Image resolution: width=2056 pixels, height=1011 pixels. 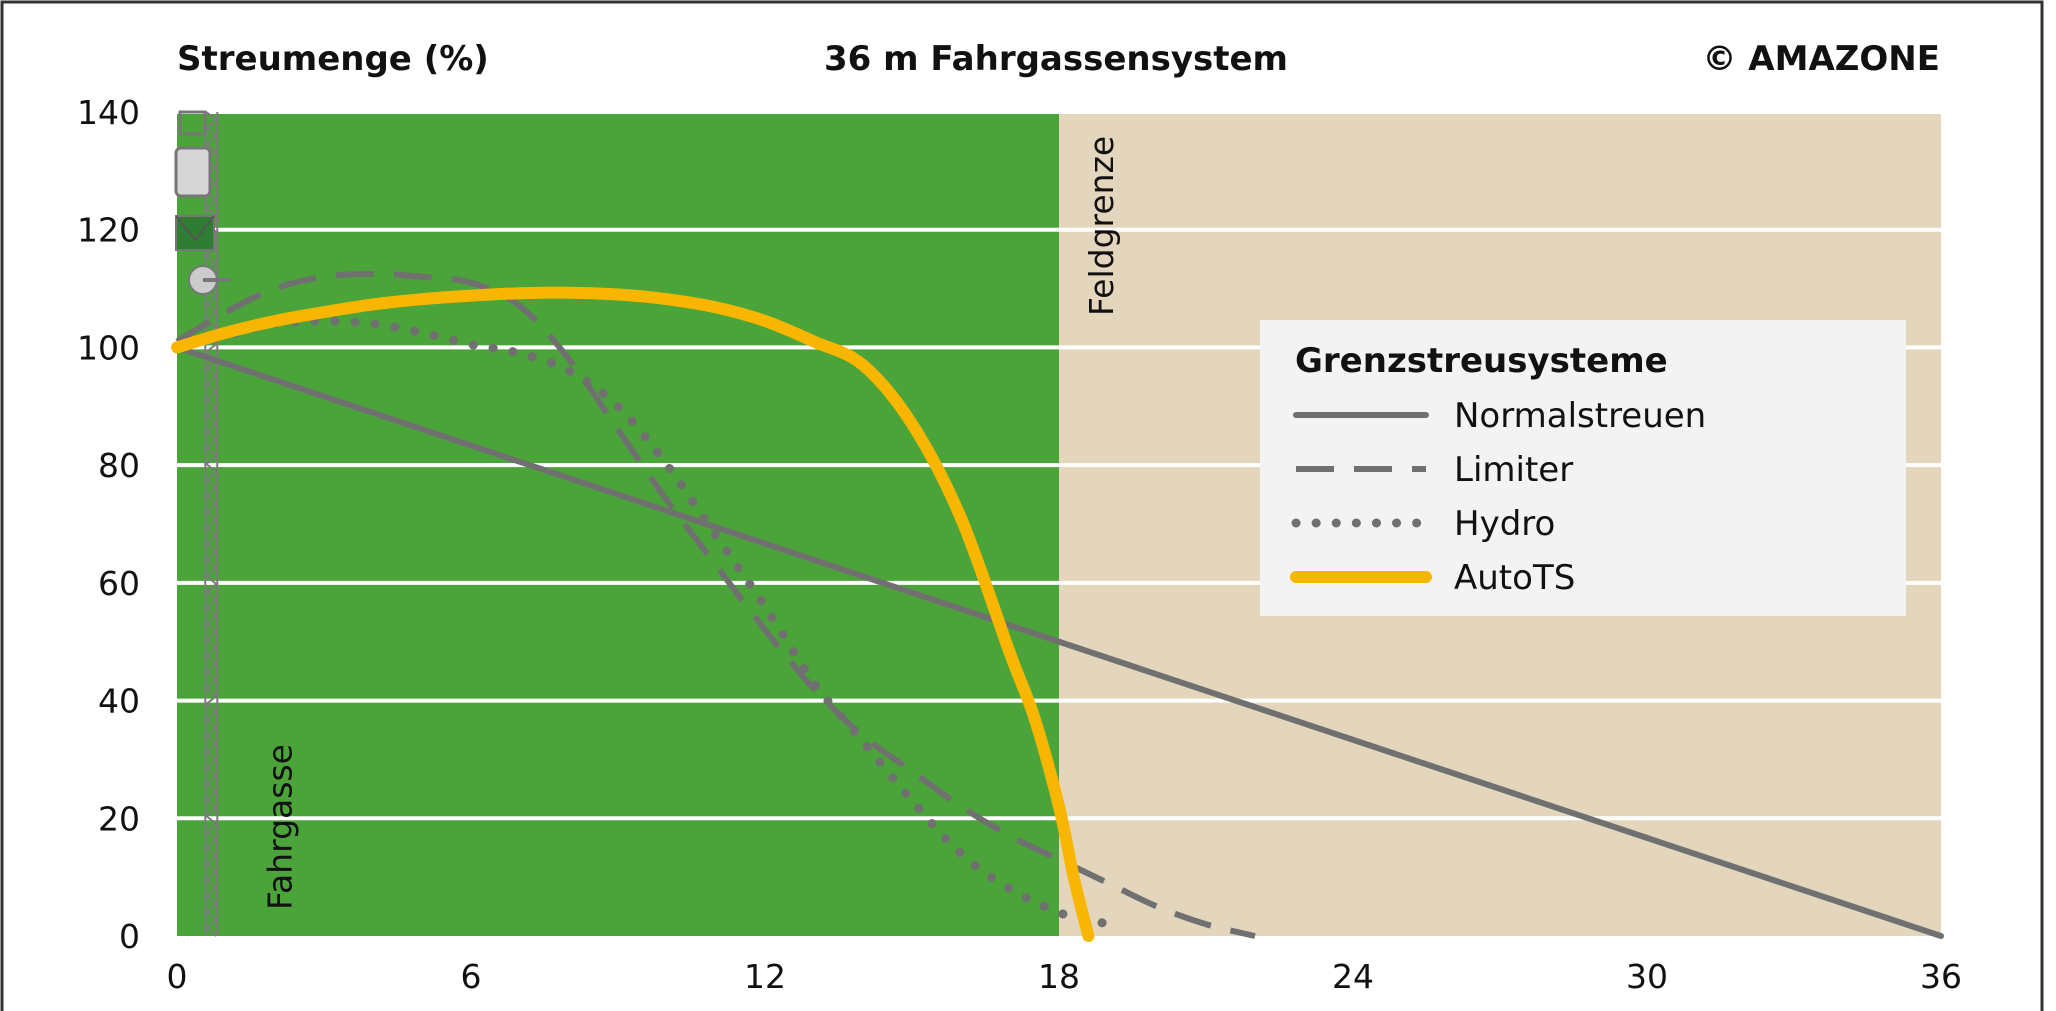 What do you see at coordinates (471, 976) in the screenshot?
I see `x-tick-6: 6` at bounding box center [471, 976].